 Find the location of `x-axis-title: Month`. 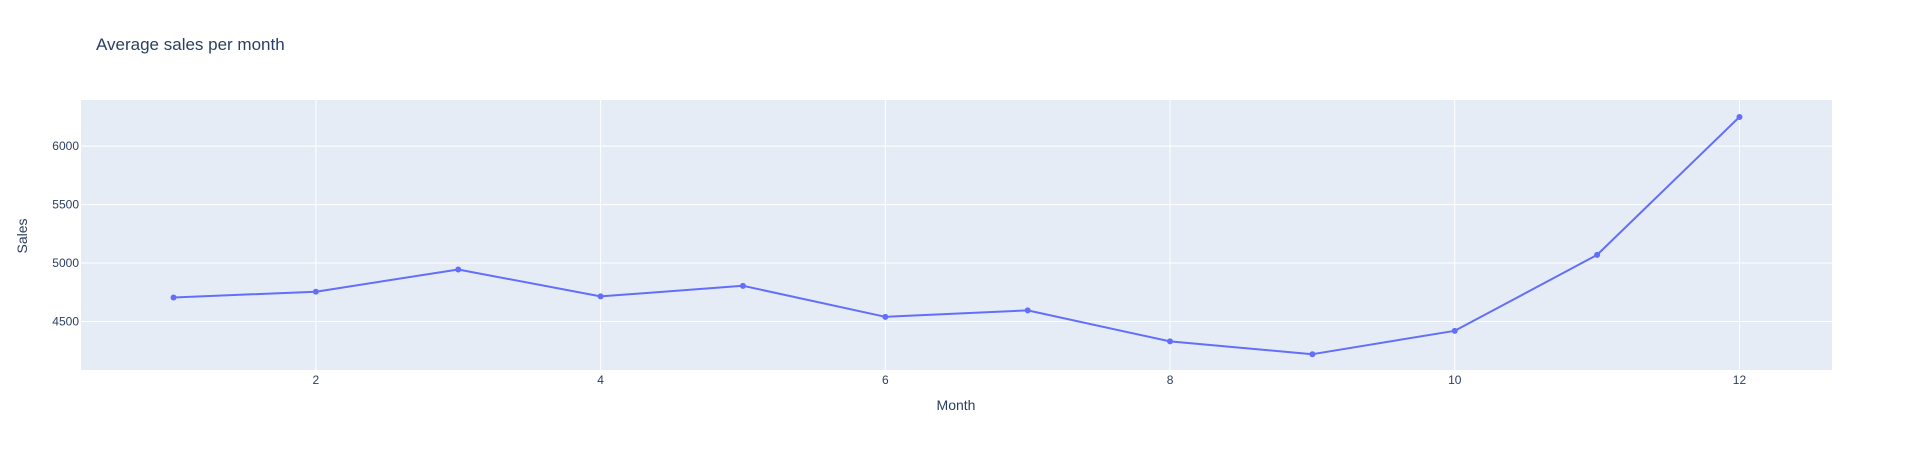

x-axis-title: Month is located at coordinates (956, 405).